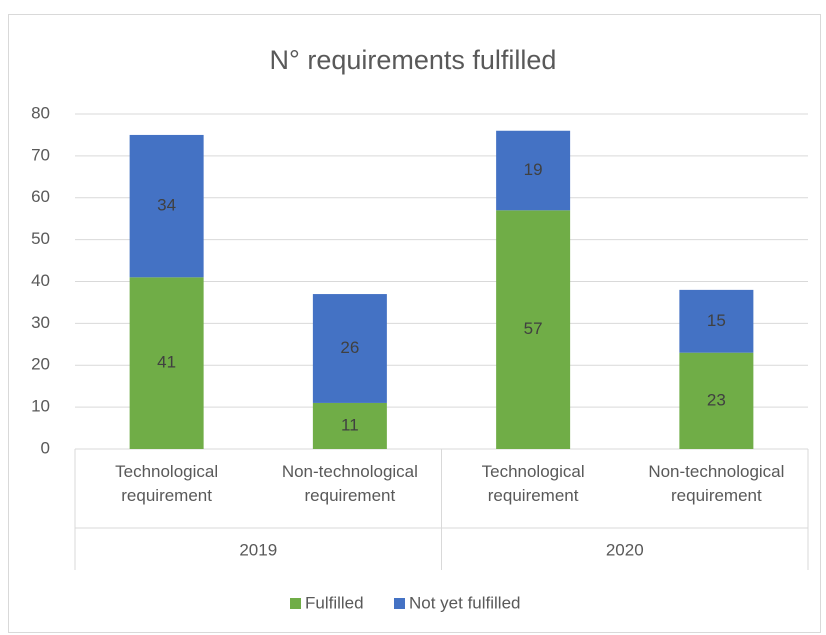 The height and width of the screenshot is (635, 826). I want to click on y-tick-label: 0, so click(45, 447).